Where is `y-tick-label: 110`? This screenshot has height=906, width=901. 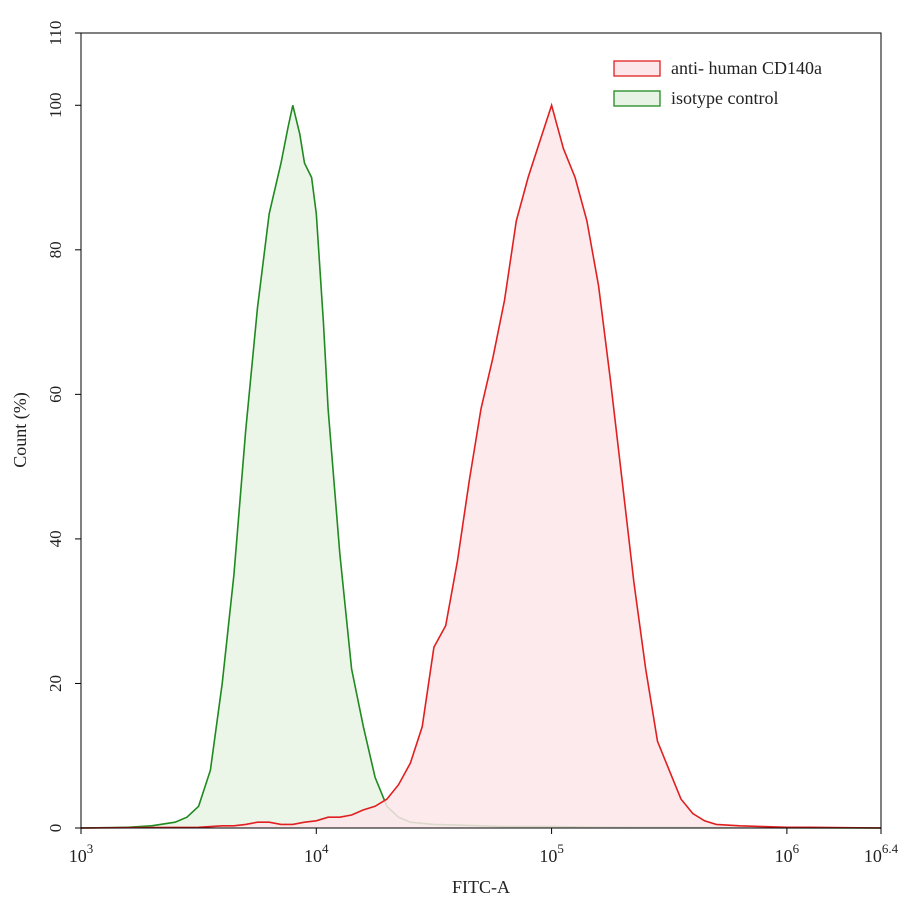 y-tick-label: 110 is located at coordinates (55, 33).